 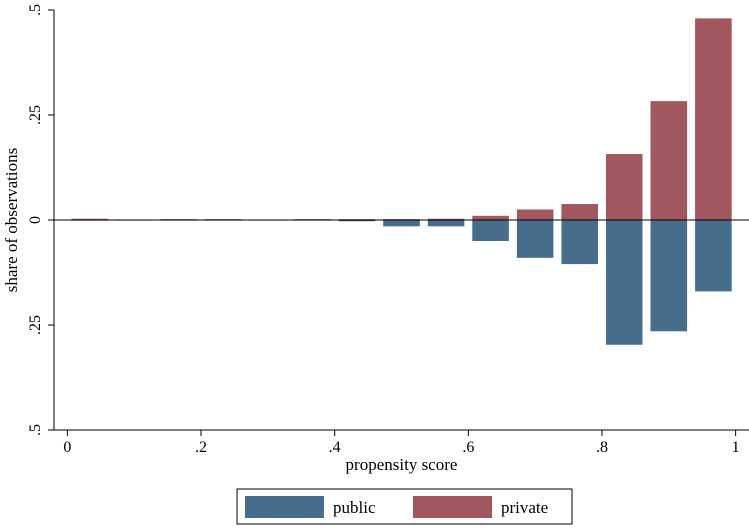 I want to click on legend-label-public: public, so click(x=354, y=507).